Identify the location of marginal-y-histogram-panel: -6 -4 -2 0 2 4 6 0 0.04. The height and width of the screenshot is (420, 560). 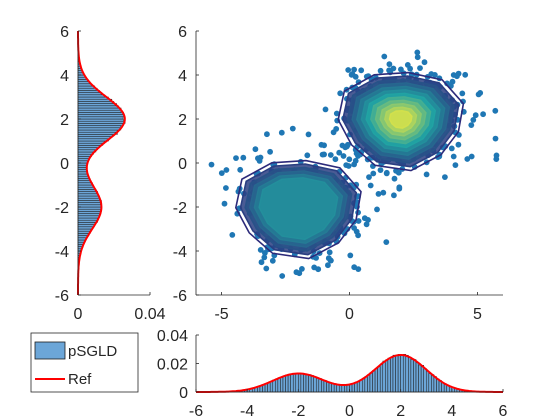
(110, 173).